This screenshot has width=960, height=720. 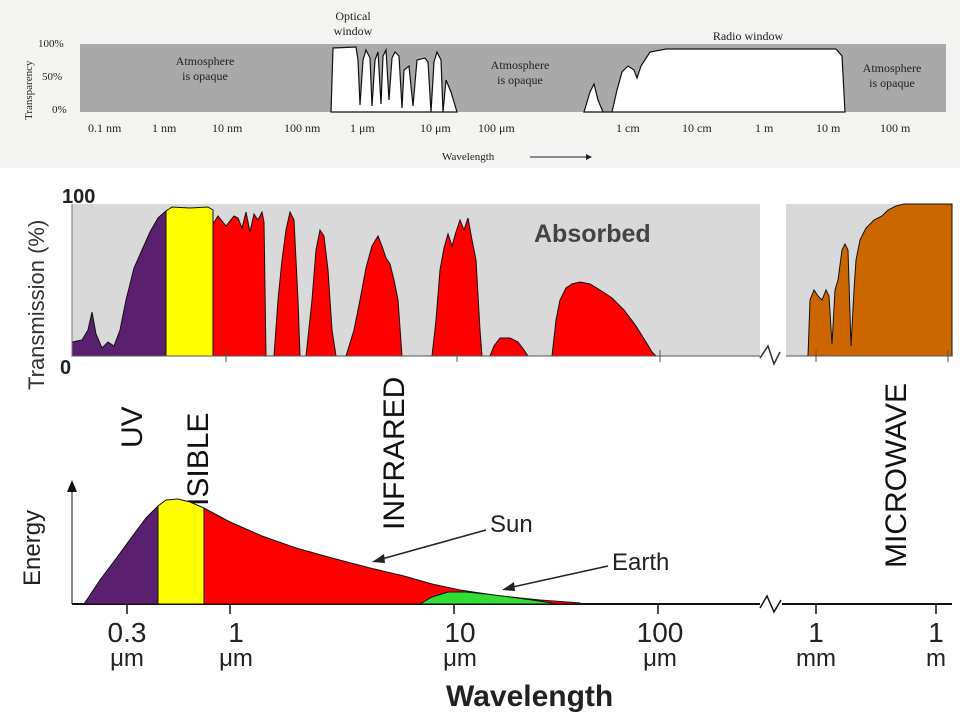 What do you see at coordinates (697, 128) in the screenshot?
I see `top-xtick-label: 10 cm` at bounding box center [697, 128].